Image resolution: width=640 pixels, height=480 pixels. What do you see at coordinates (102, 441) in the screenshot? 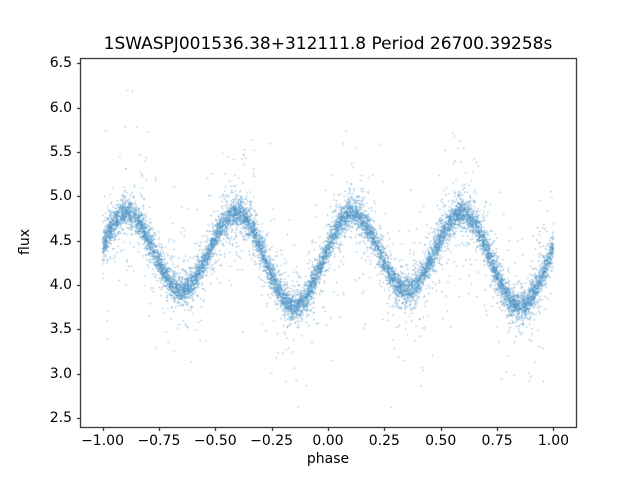
I see `x-tick-label: −1.00` at bounding box center [102, 441].